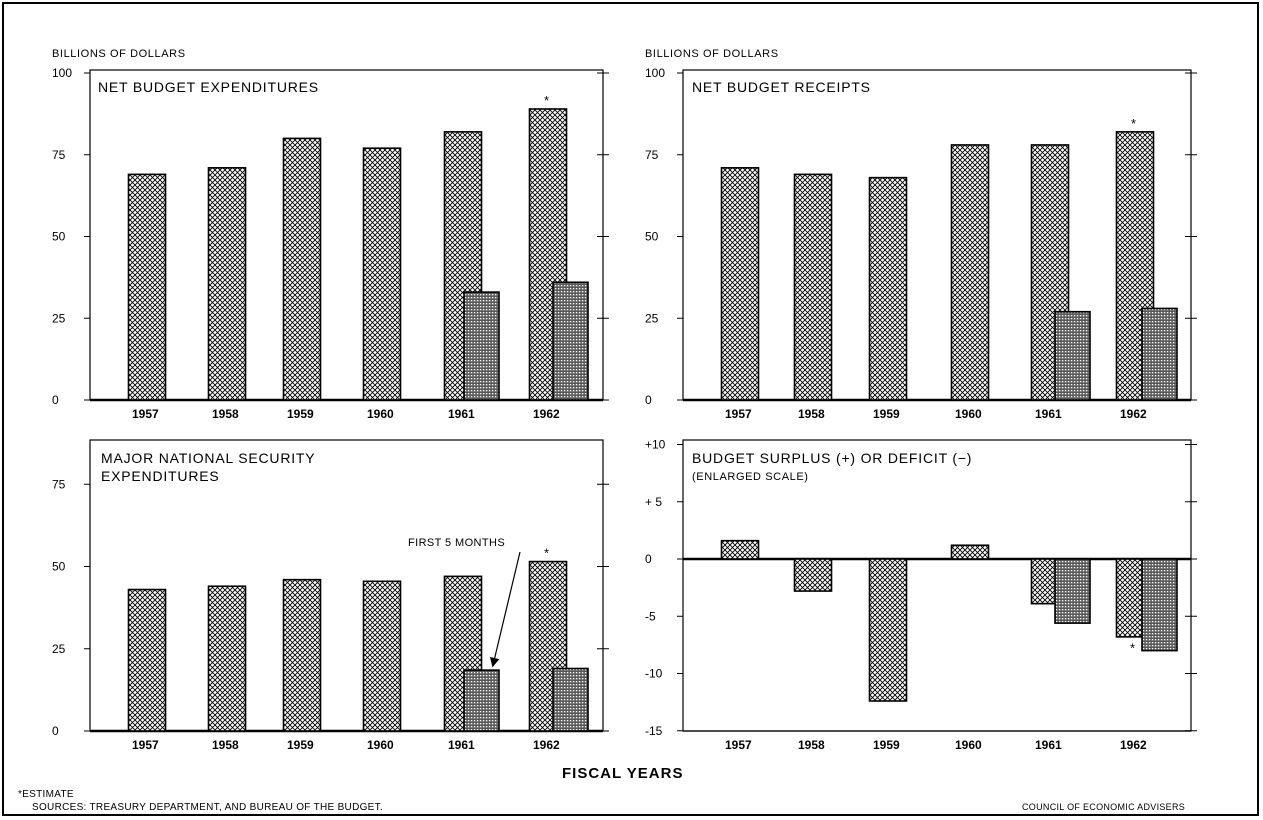  I want to click on annotation-label: FIRST 5 MONTHS, so click(456, 543).